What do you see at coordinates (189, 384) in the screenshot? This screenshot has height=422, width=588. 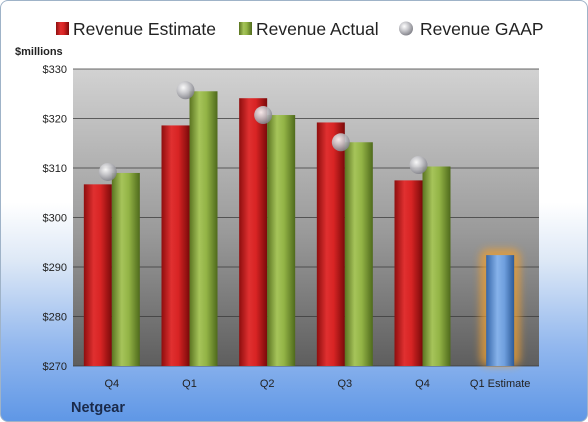 I see `x-tick-label: Q1` at bounding box center [189, 384].